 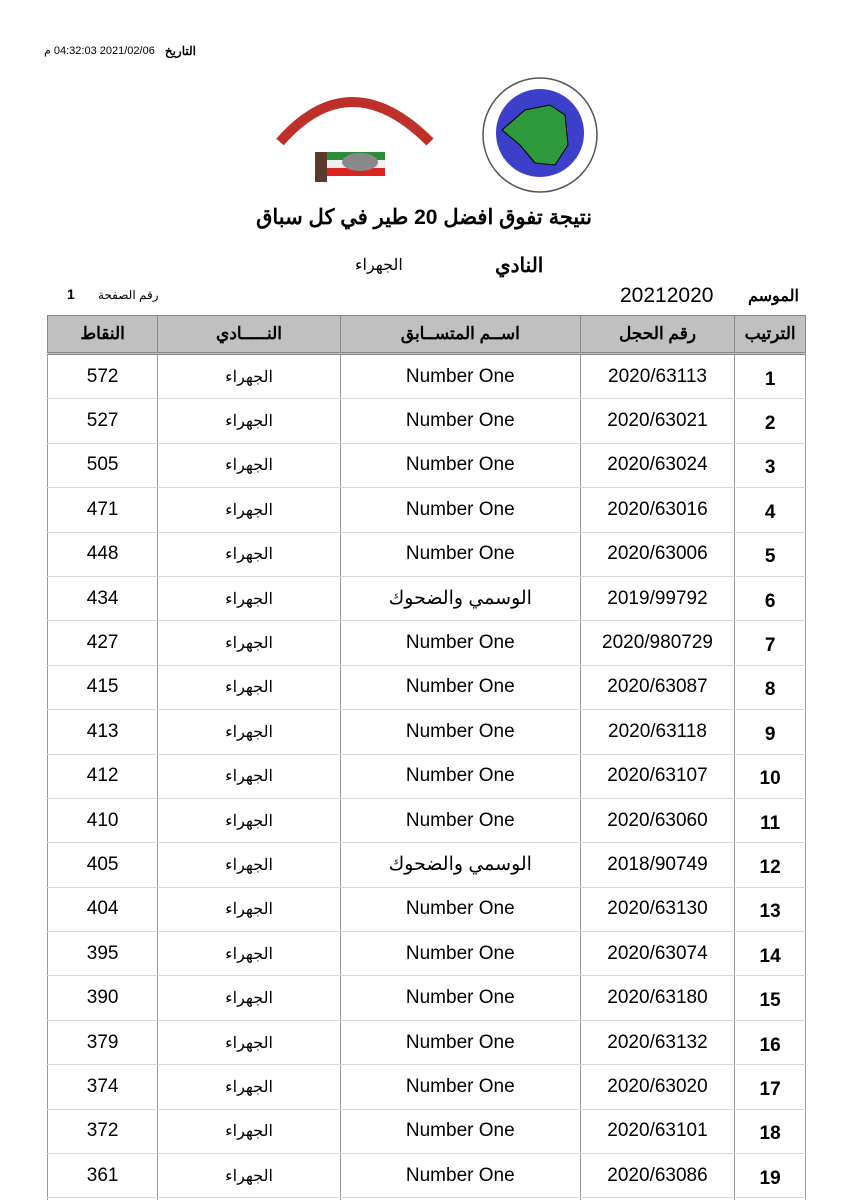 I want to click on table-row: 19 2020/63086 Number One الجهراء 361, so click(x=426, y=1176).